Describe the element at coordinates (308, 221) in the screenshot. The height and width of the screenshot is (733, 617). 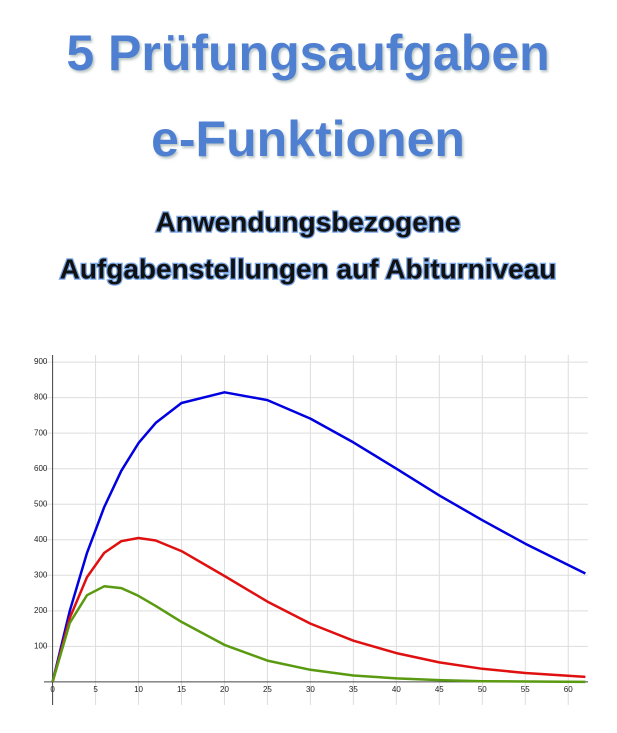
I see `subtitle: Anwendungsbezogene` at that location.